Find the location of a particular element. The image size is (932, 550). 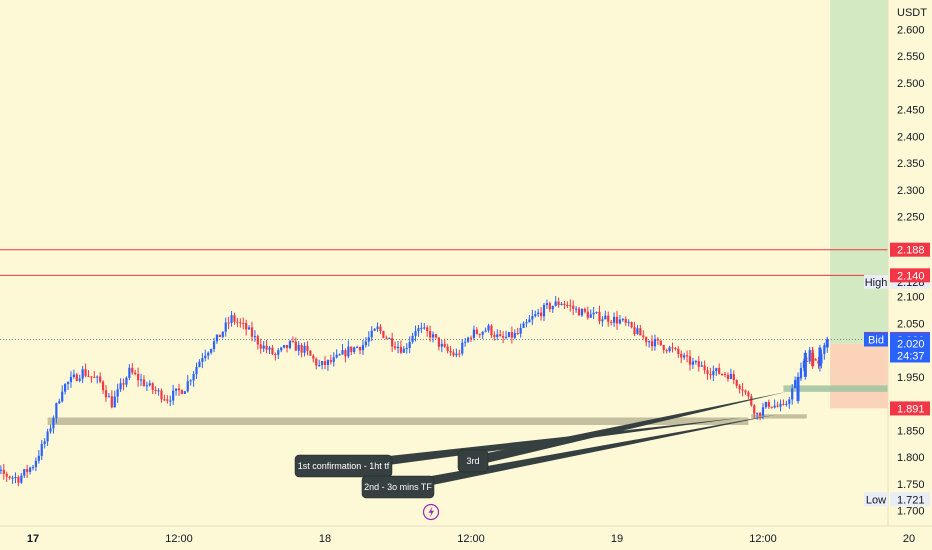

callout-text: 3rd is located at coordinates (472, 461).